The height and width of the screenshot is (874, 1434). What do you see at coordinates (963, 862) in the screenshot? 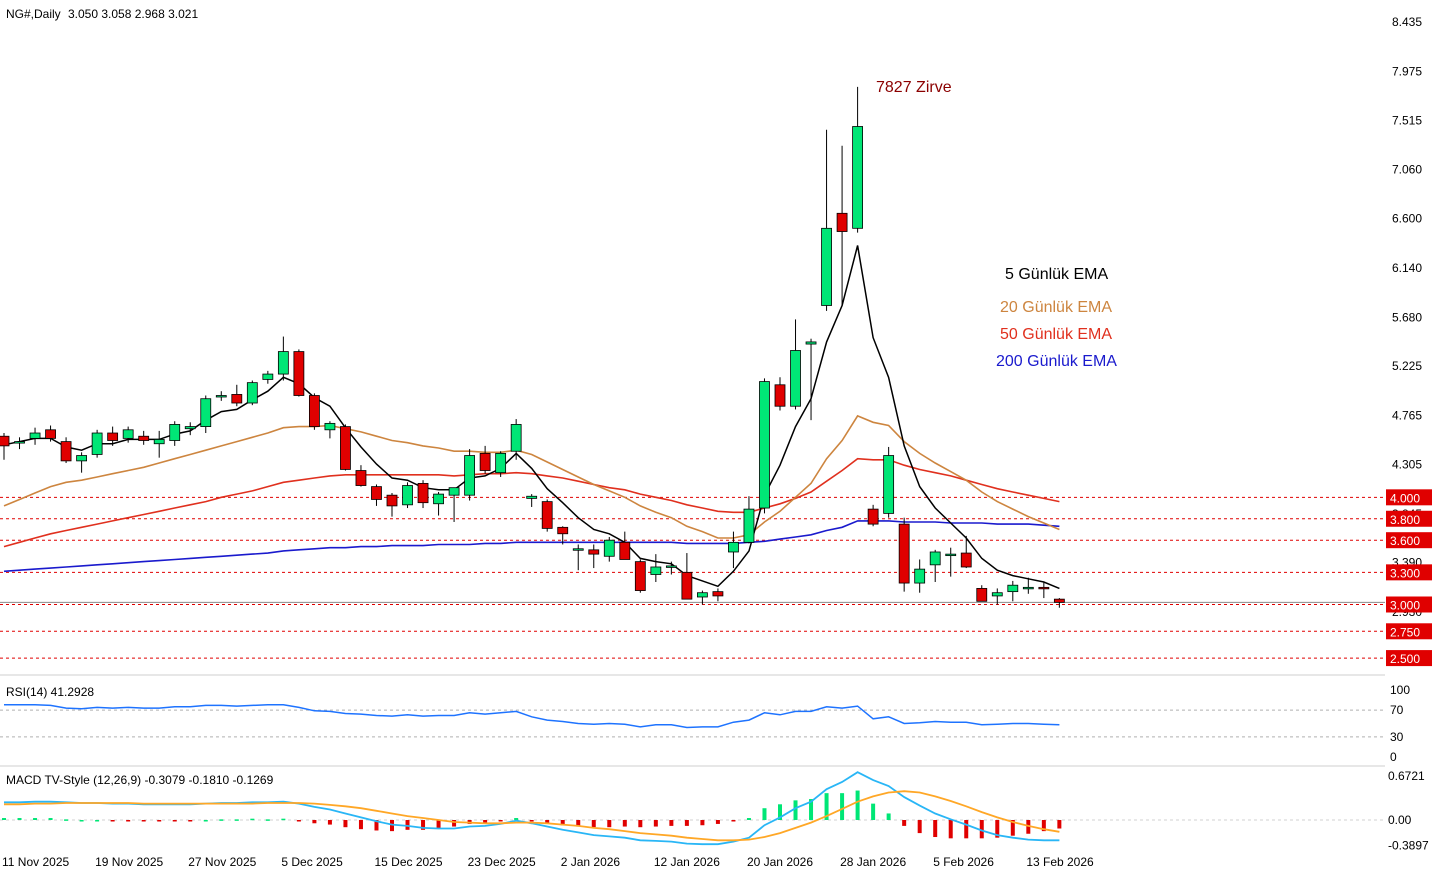
I see `date-tick-label: 5 Feb 2026` at bounding box center [963, 862].